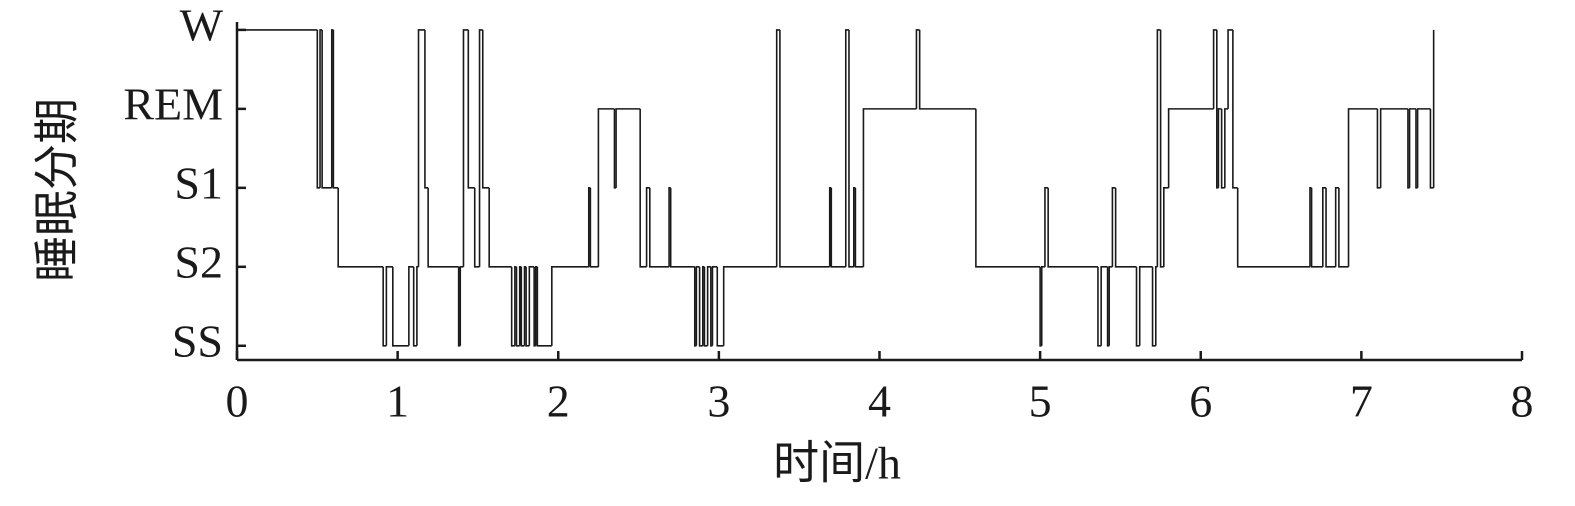  What do you see at coordinates (837, 463) in the screenshot?
I see `x-axis-label: 时间/h` at bounding box center [837, 463].